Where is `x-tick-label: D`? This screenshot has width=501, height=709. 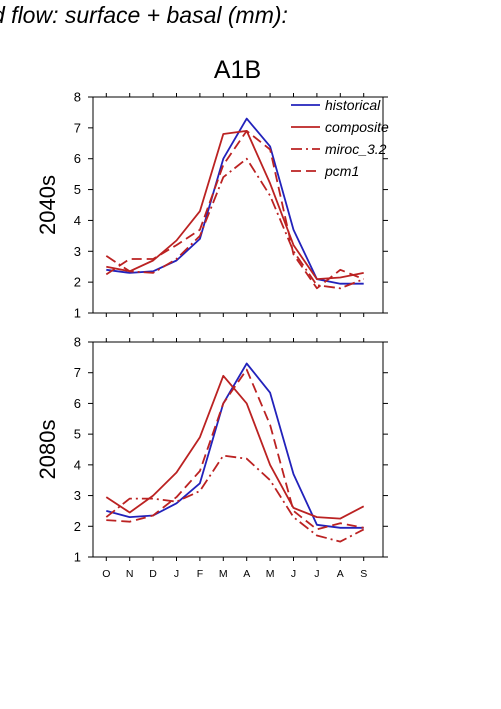
x-tick-label: D is located at coordinates (153, 574).